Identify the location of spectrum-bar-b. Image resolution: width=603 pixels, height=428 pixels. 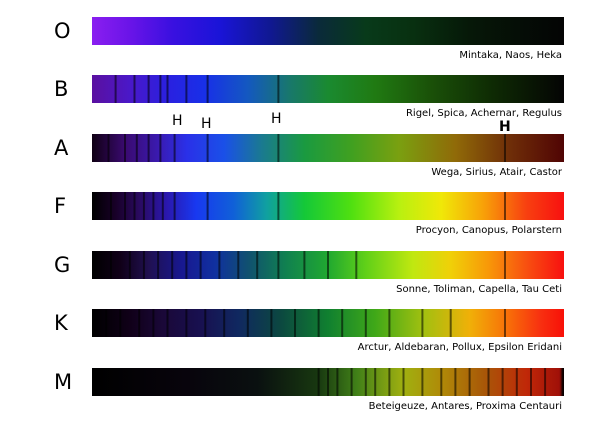
(328, 89).